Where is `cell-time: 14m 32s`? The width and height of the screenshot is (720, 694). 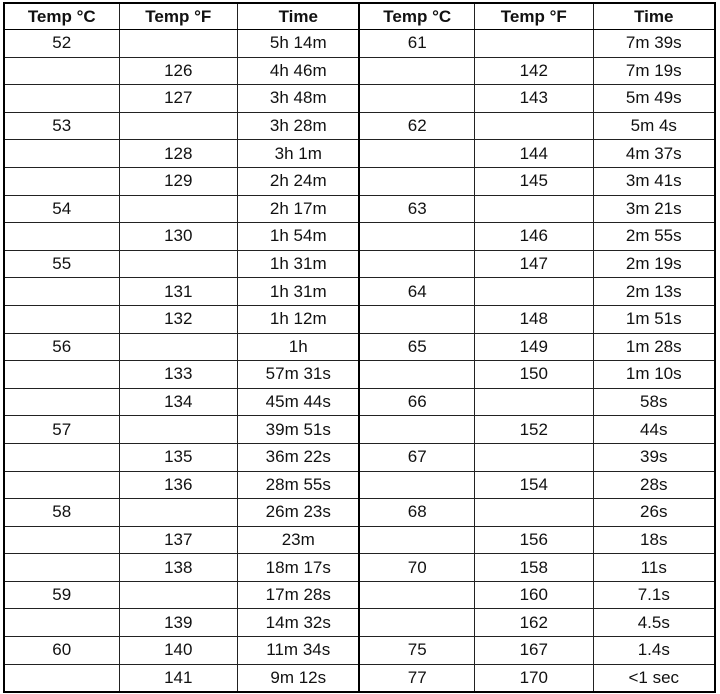
cell-time: 14m 32s is located at coordinates (299, 623).